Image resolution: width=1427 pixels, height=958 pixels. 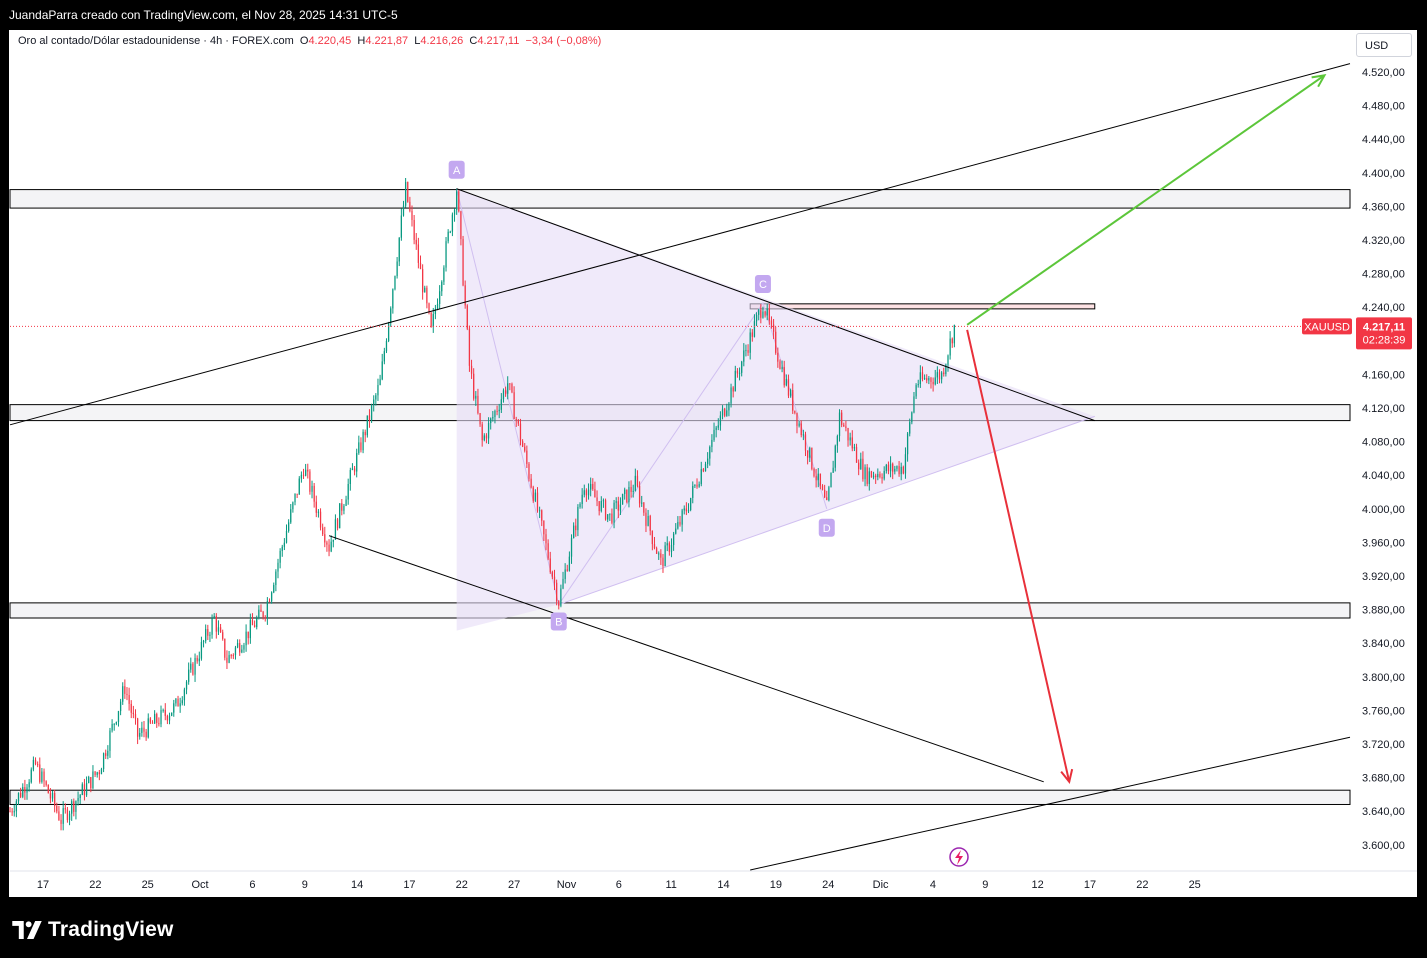 I want to click on support-resistance-zone, so click(x=680, y=610).